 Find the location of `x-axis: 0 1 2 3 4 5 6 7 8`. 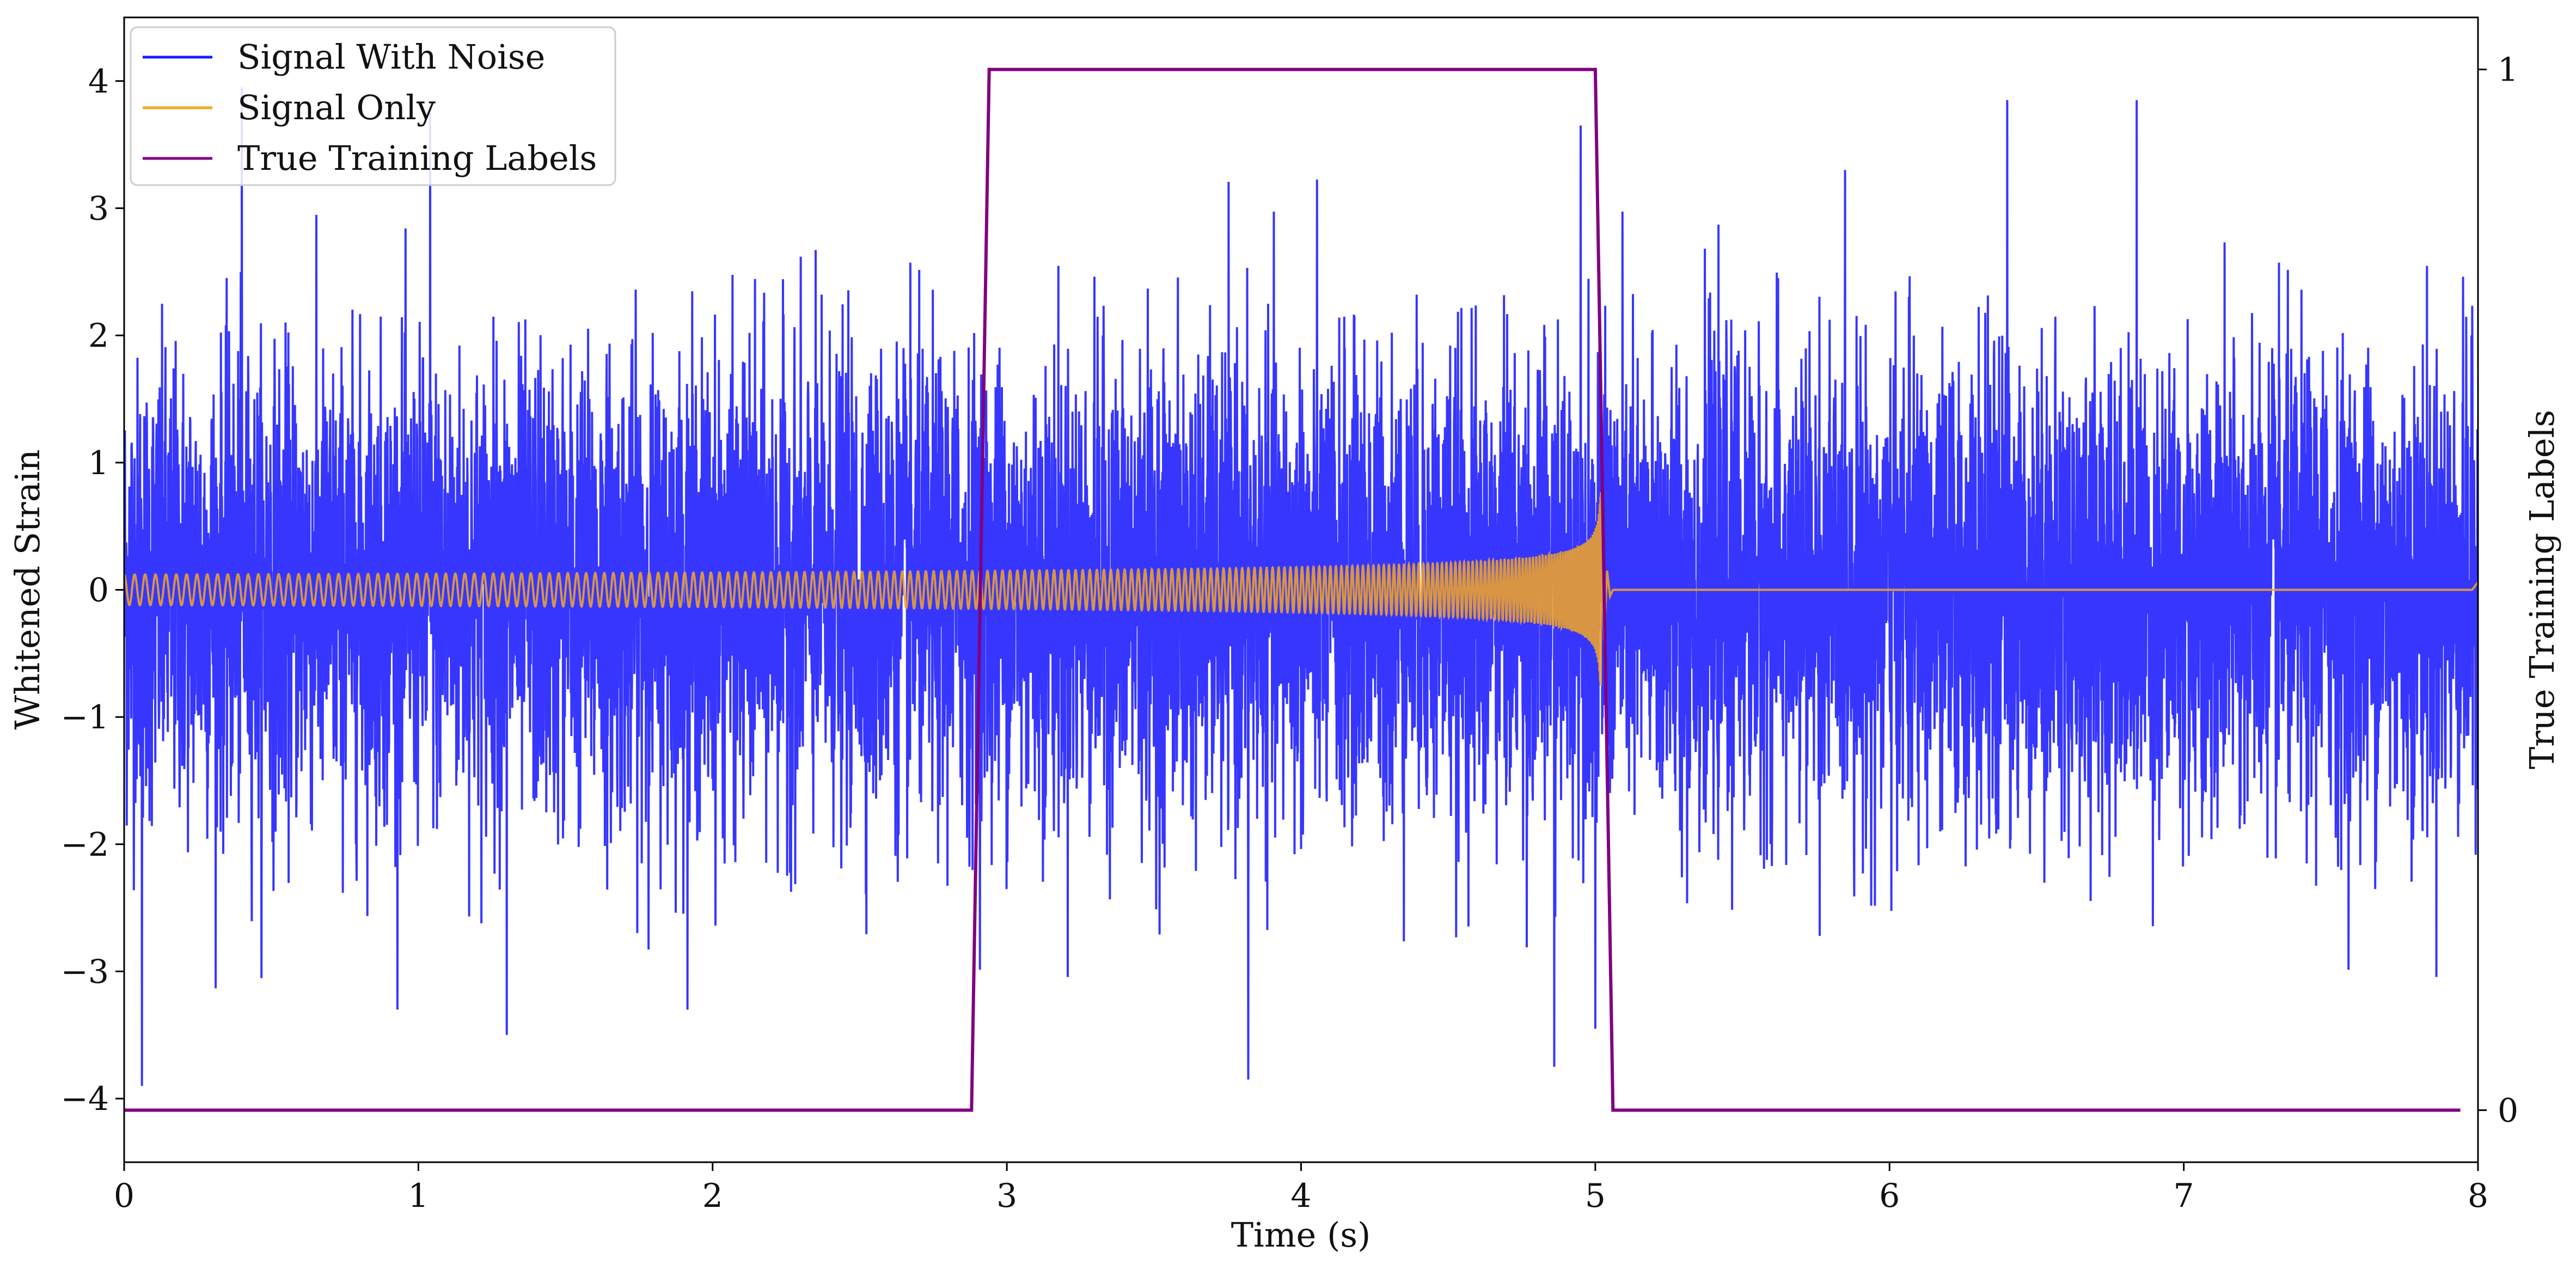

x-axis: 0 1 2 3 4 5 6 7 8 is located at coordinates (1301, 1188).